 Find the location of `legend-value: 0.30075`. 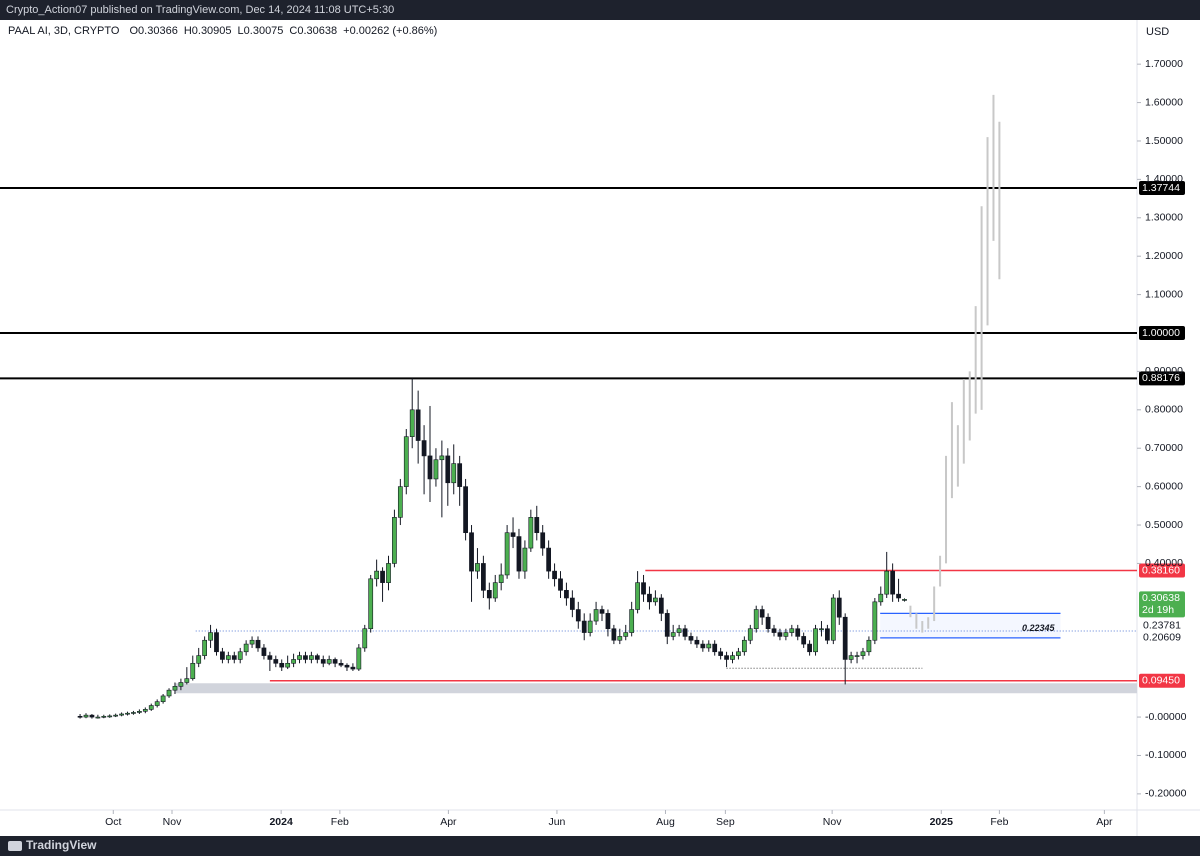

legend-value: 0.30075 is located at coordinates (264, 31).